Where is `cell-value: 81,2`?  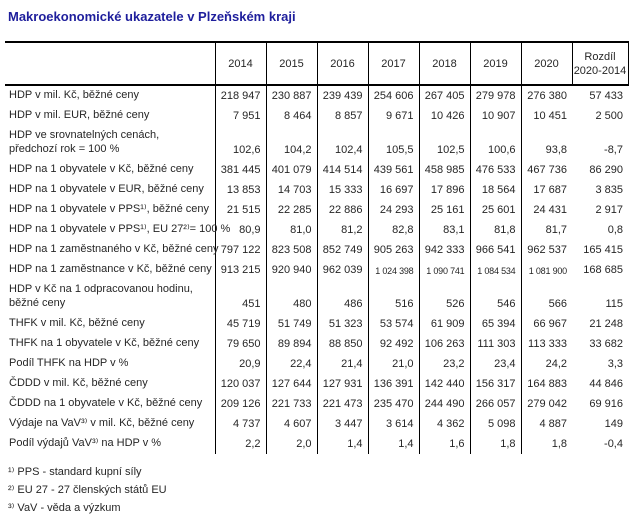
cell-value: 81,2 is located at coordinates (342, 230).